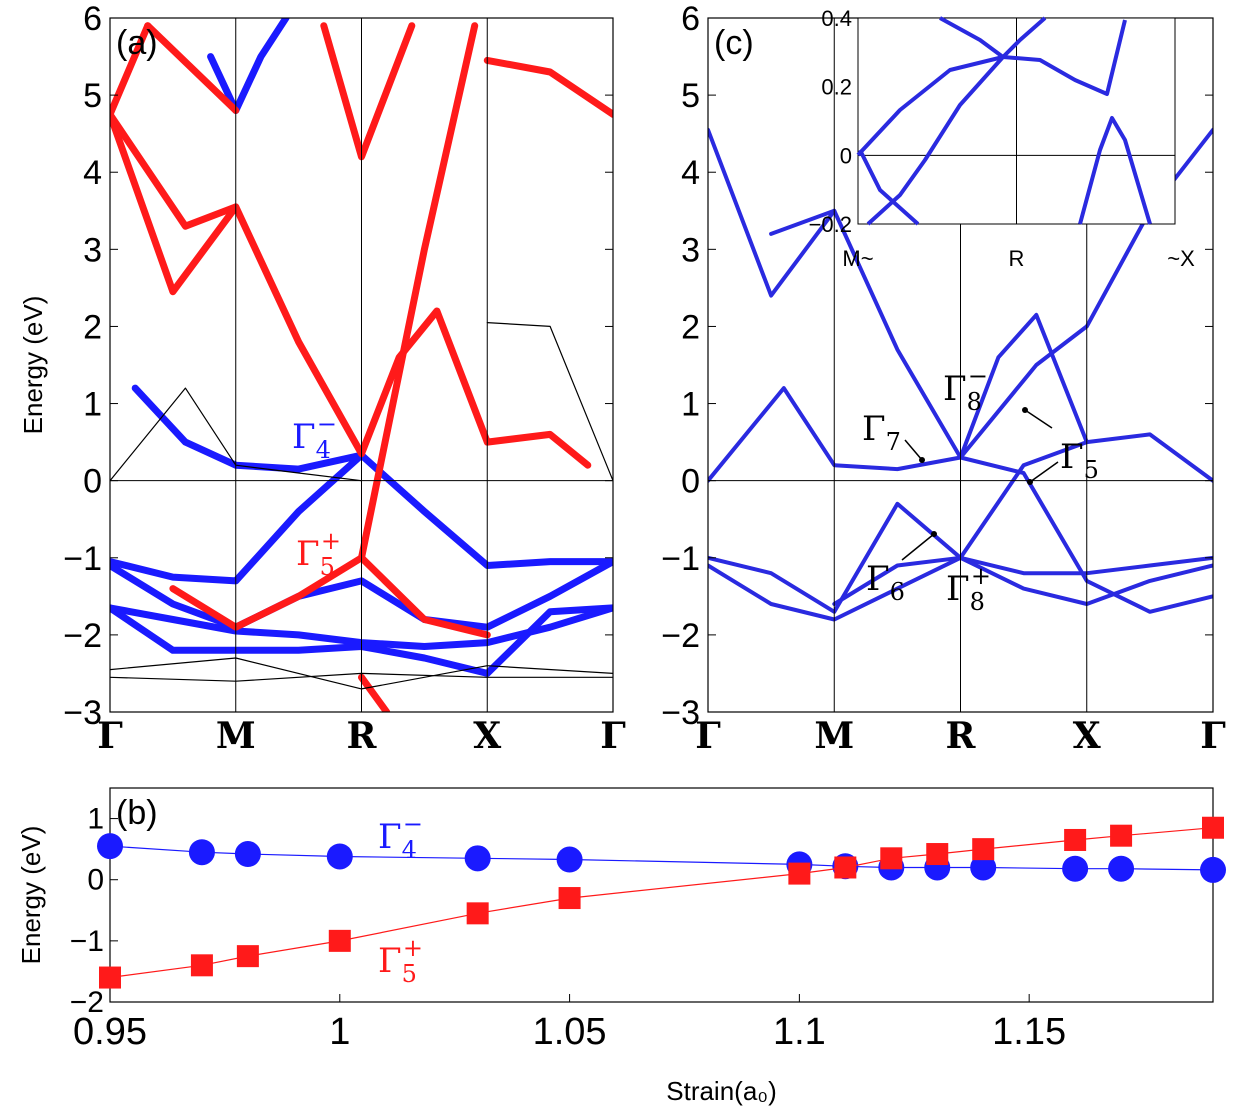  I want to click on gamma7-label: Γ7, so click(881, 432).